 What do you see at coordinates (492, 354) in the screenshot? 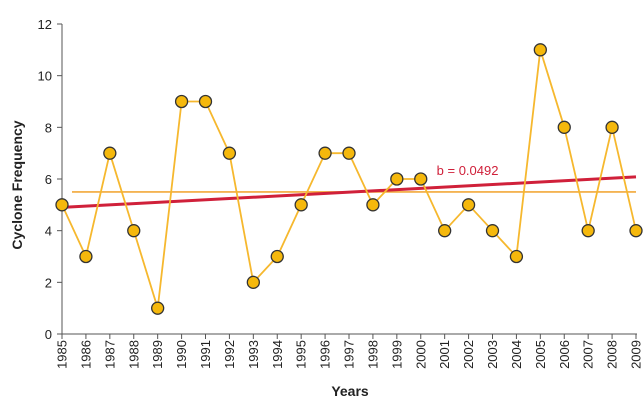
I see `x-tick-label: 2003` at bounding box center [492, 354].